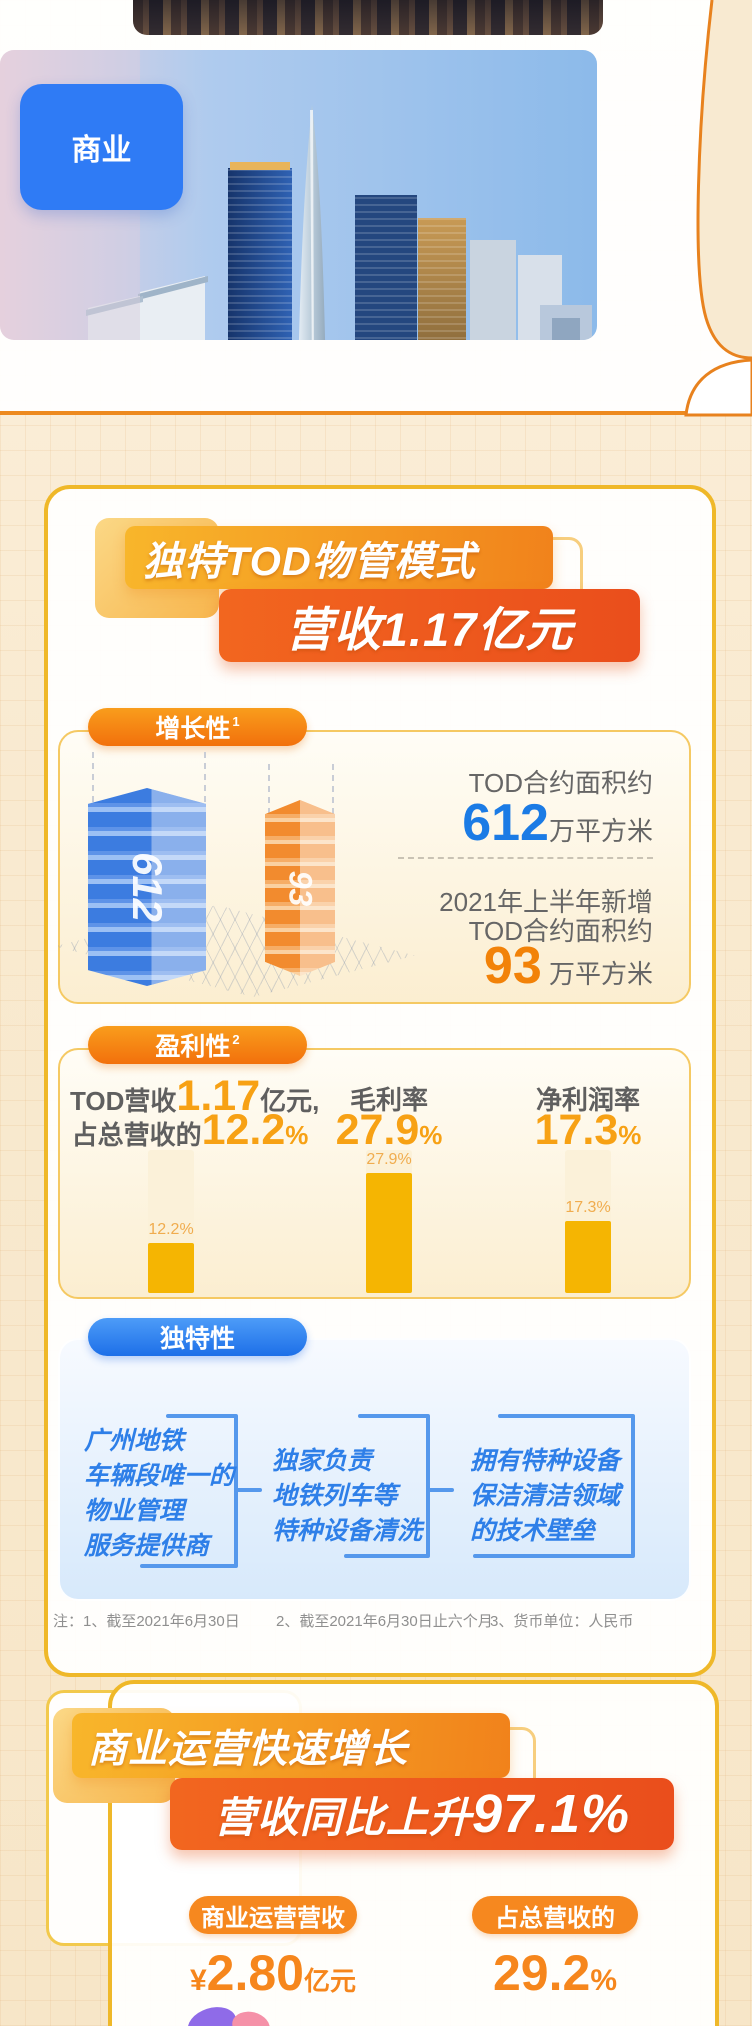 The width and height of the screenshot is (752, 2026). Describe the element at coordinates (322, 1461) in the screenshot. I see `unique-item2-line1: 独家负责` at that location.